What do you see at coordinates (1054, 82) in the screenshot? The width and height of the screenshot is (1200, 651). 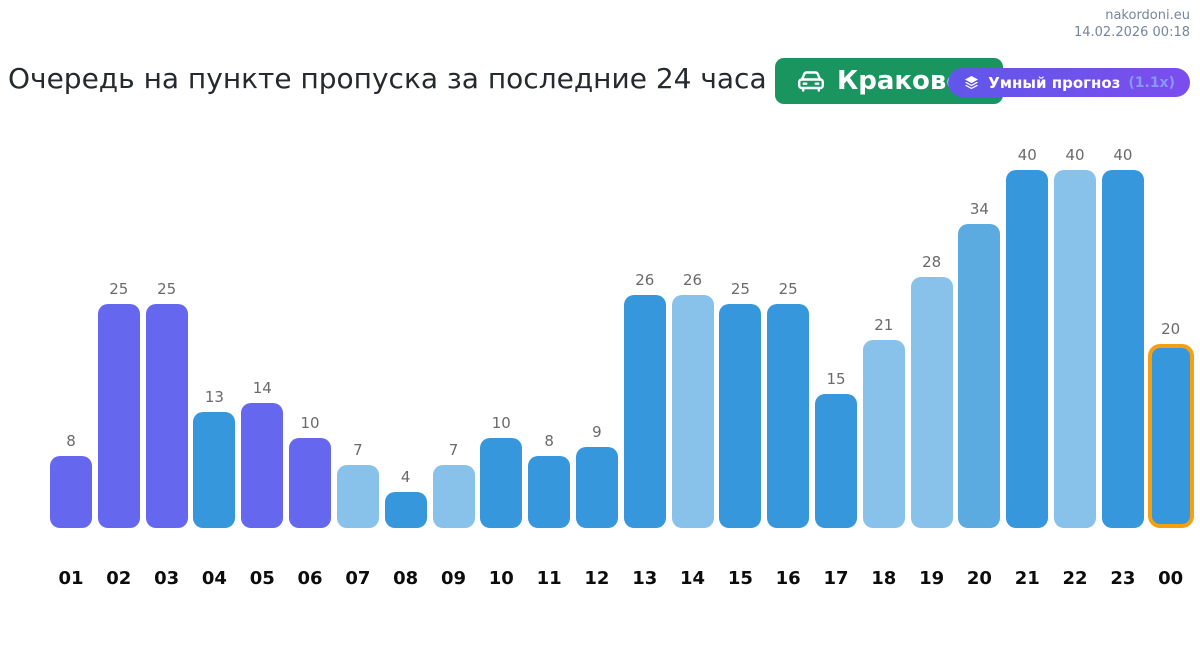 I see `forecast-badge-label: Умный прогноз` at bounding box center [1054, 82].